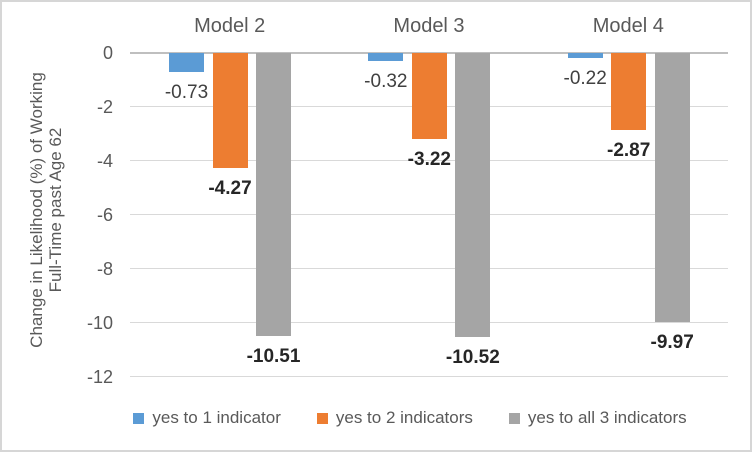  Describe the element at coordinates (429, 26) in the screenshot. I see `category-title-model-3: Model 3` at that location.